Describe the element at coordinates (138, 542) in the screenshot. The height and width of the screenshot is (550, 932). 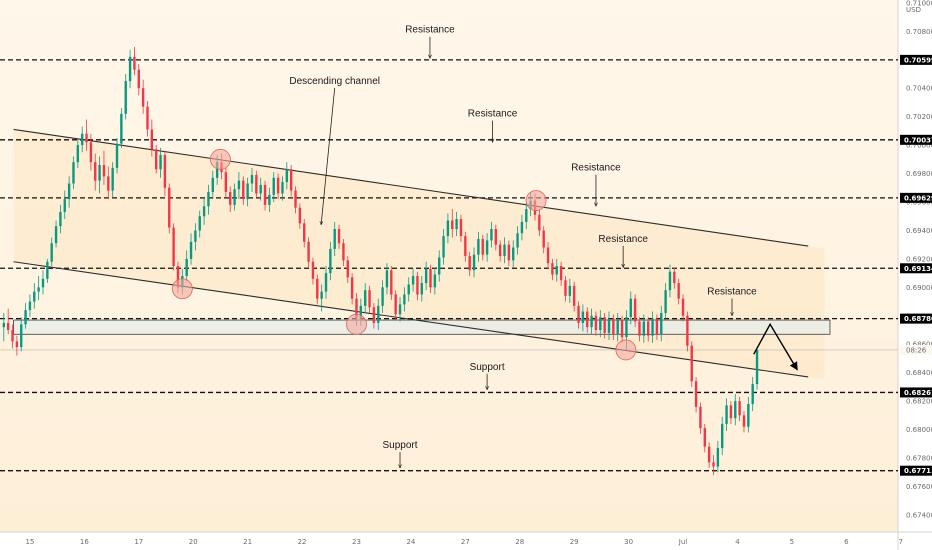
I see `x-tick-label: 17` at that location.